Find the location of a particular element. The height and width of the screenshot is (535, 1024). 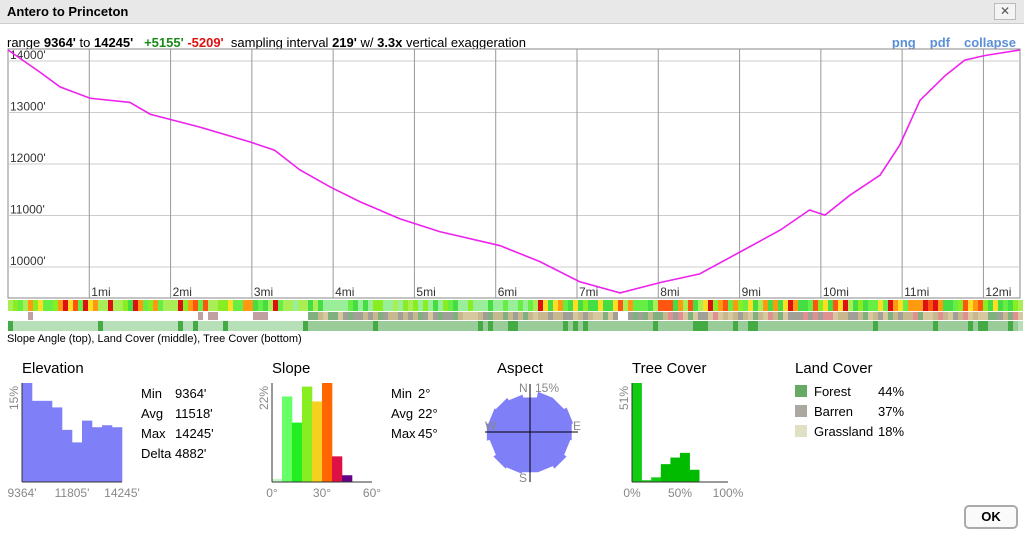

png-link: png is located at coordinates (903, 42).